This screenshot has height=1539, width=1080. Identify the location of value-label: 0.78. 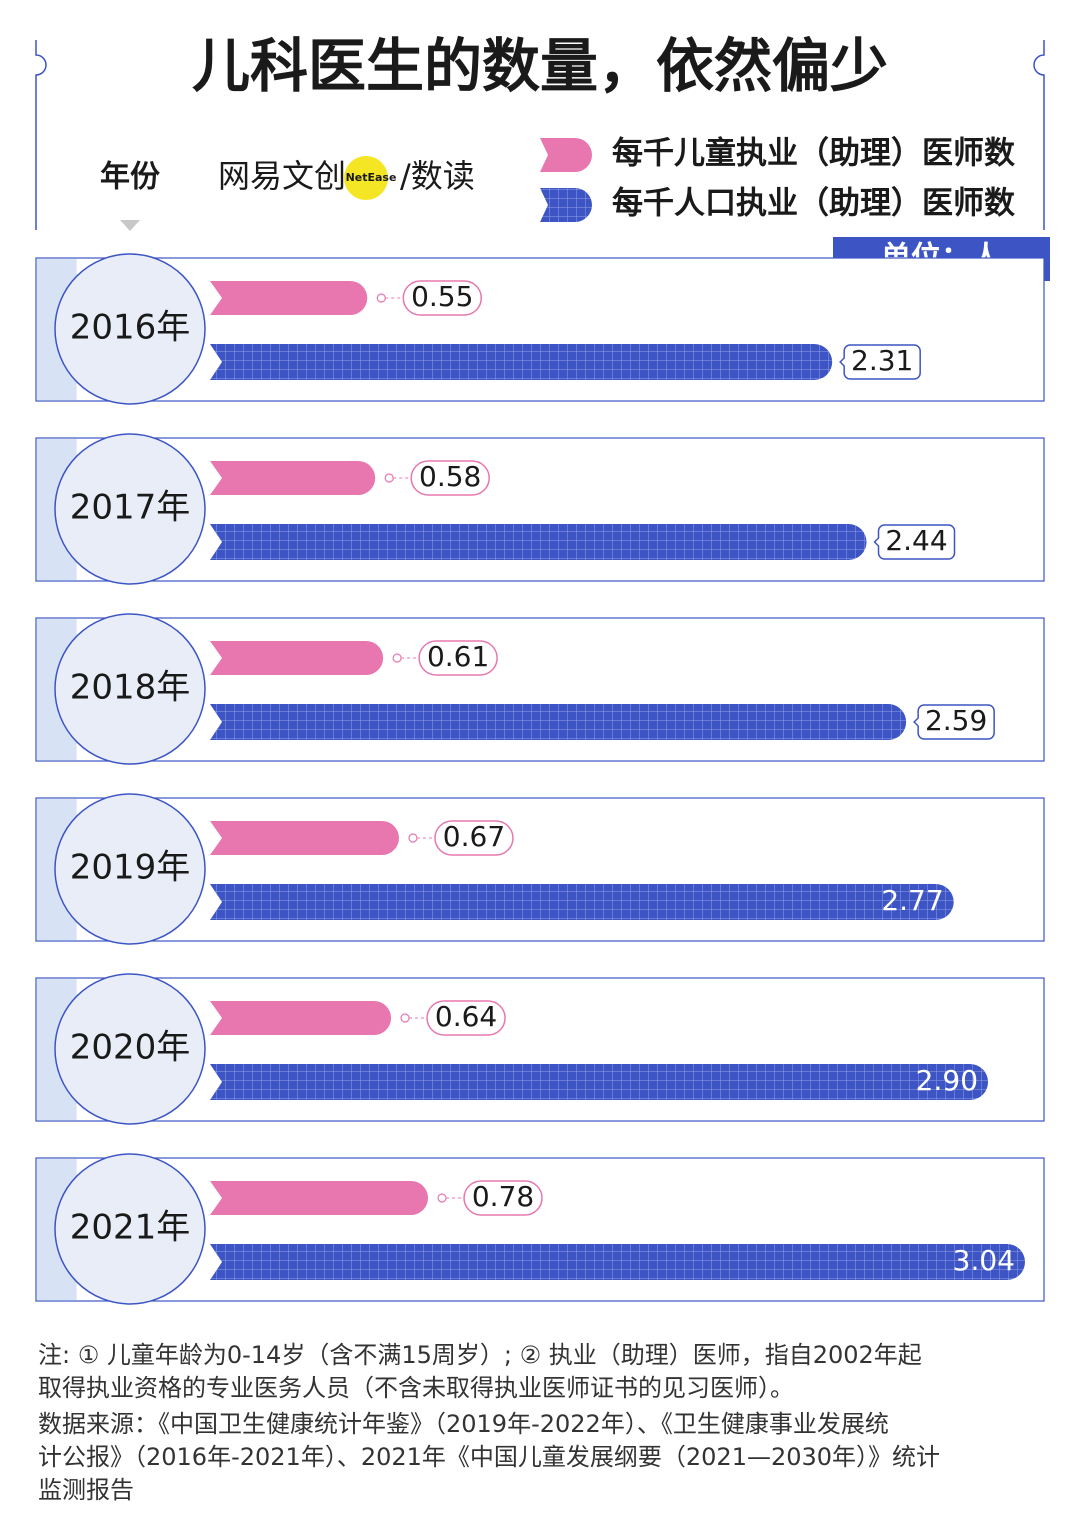
(503, 1196).